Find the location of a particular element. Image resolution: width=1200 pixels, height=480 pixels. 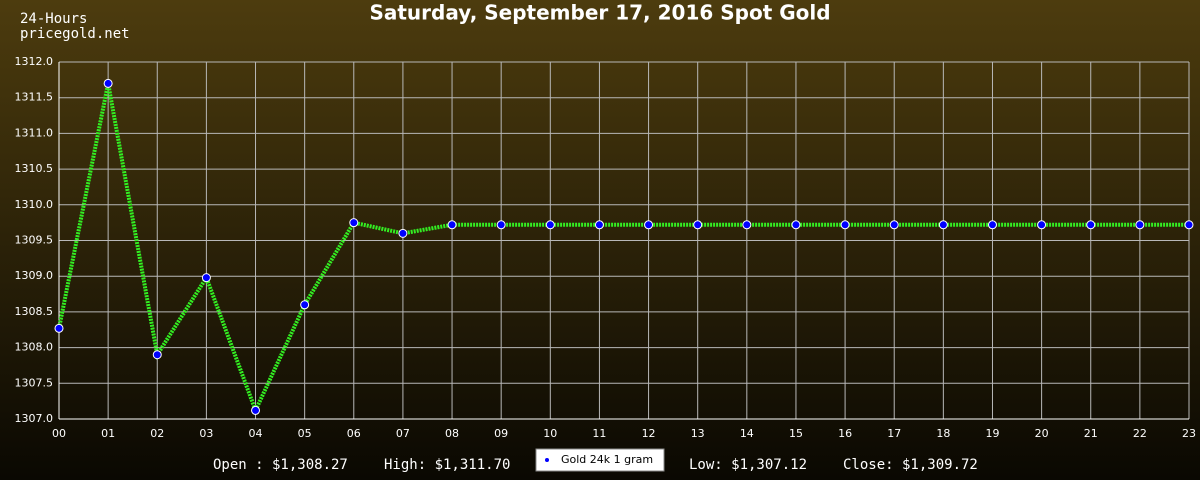

y-tick-label: 1311.5 is located at coordinates (34, 97).